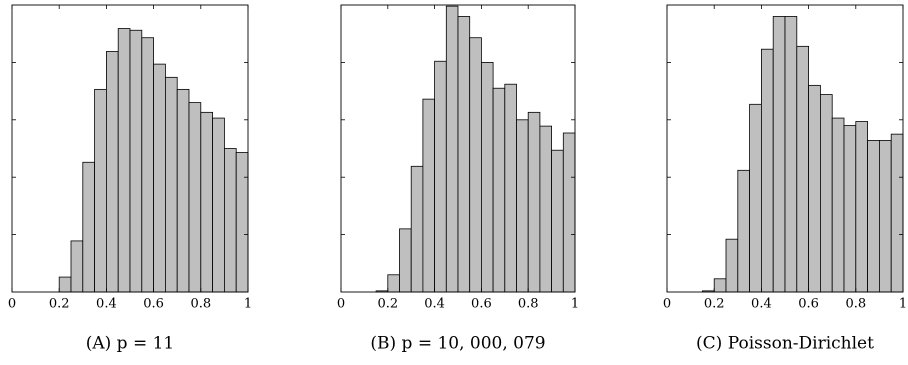 The height and width of the screenshot is (365, 908). I want to click on caption: (C) Poisson-Dirichlet, so click(785, 344).